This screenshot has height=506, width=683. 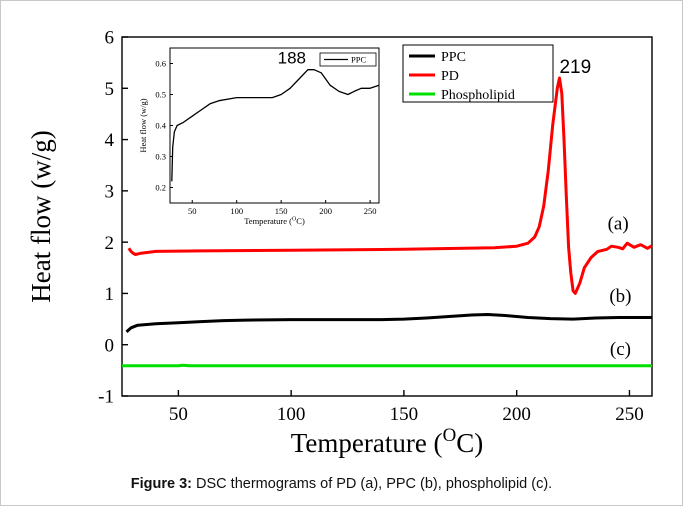 I want to click on main-y-tick-label: 0, so click(x=110, y=345).